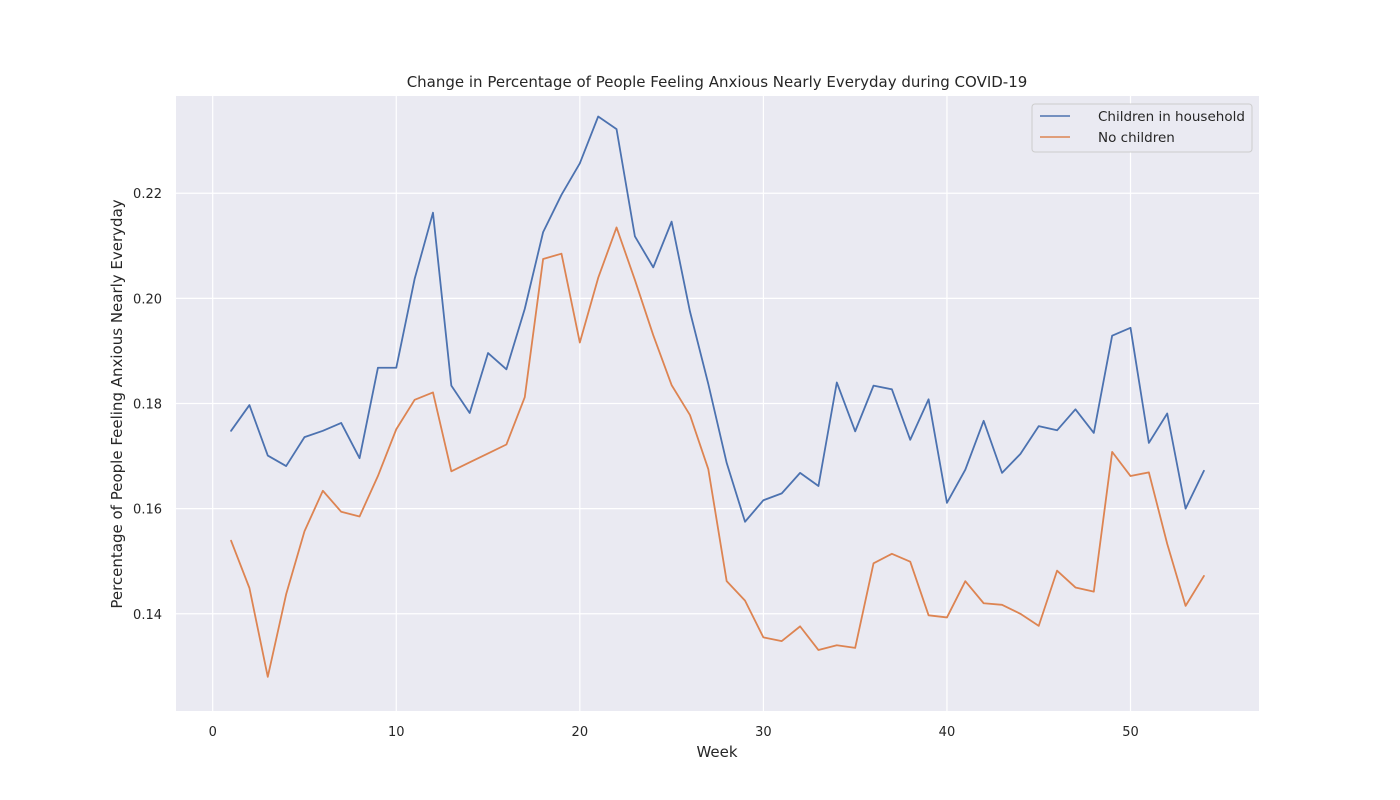 Image resolution: width=1400 pixels, height=800 pixels. Describe the element at coordinates (147, 615) in the screenshot. I see `y-tick-label: 0.14` at that location.